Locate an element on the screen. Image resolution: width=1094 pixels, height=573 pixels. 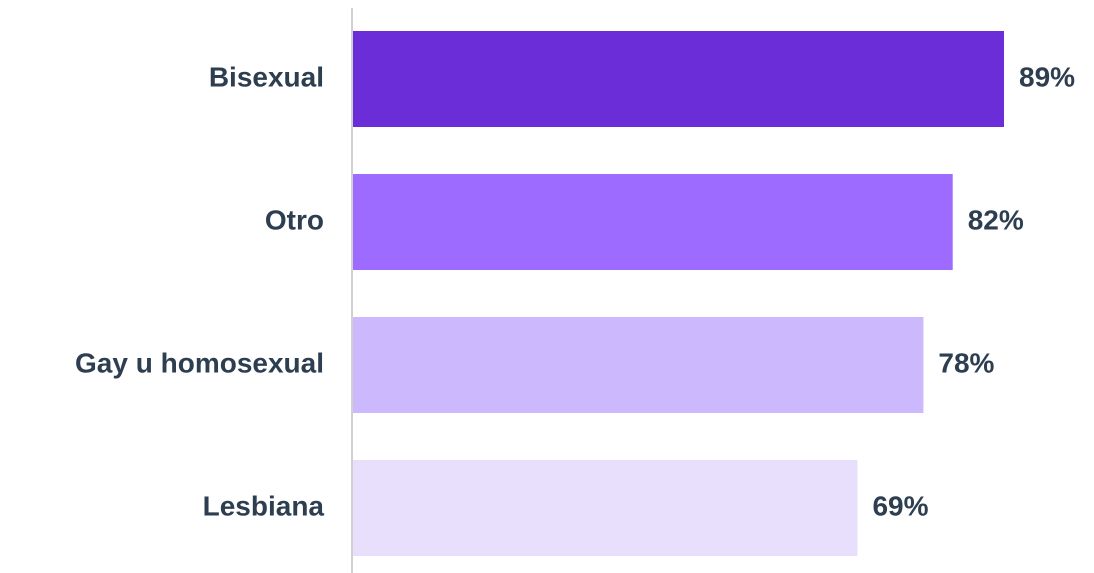
category-label: Otro is located at coordinates (294, 219).